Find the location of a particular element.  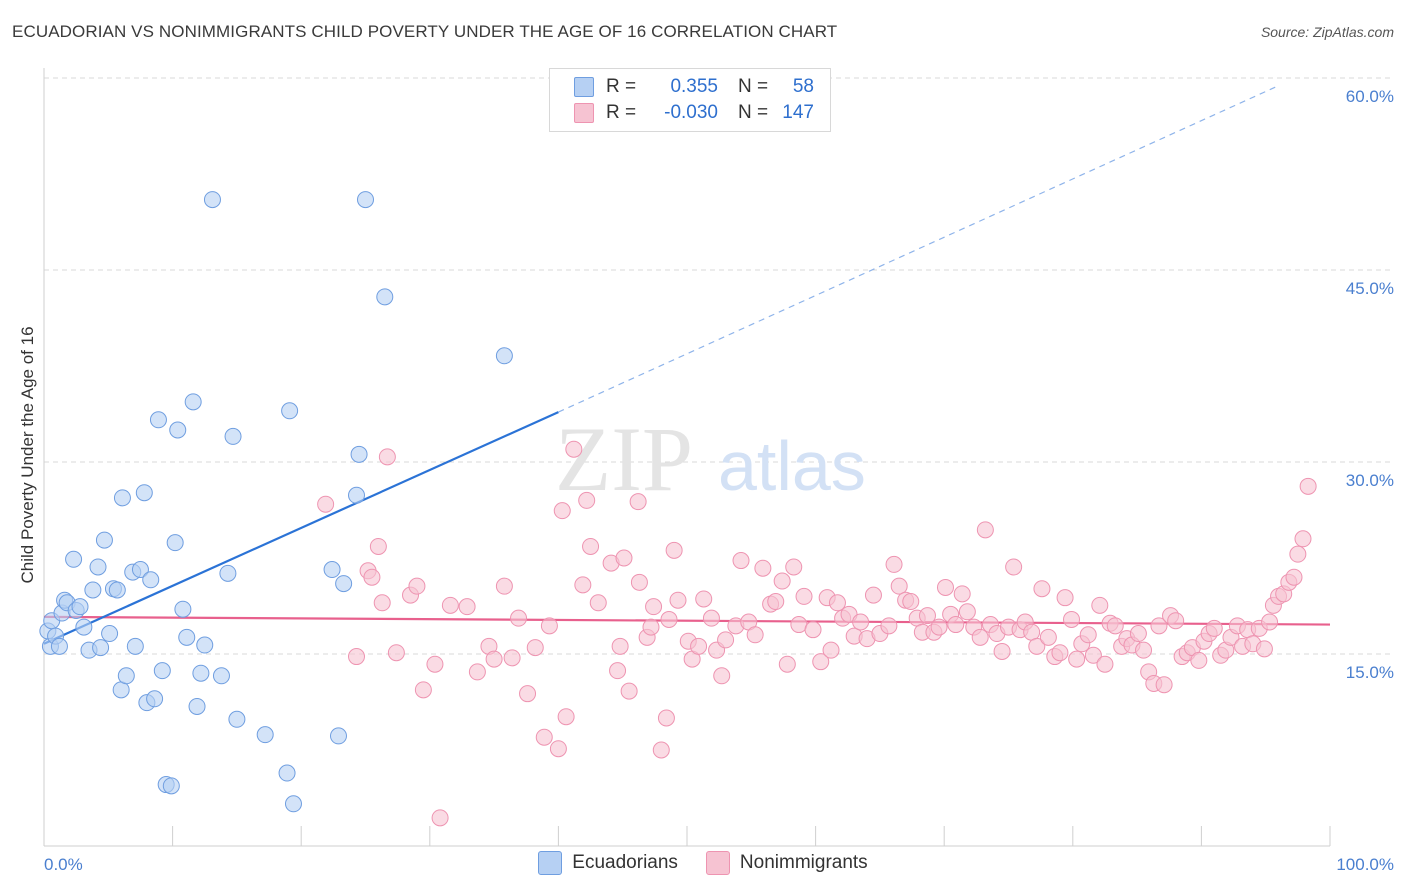

y-tick-label: 60.0% is located at coordinates (1370, 96).